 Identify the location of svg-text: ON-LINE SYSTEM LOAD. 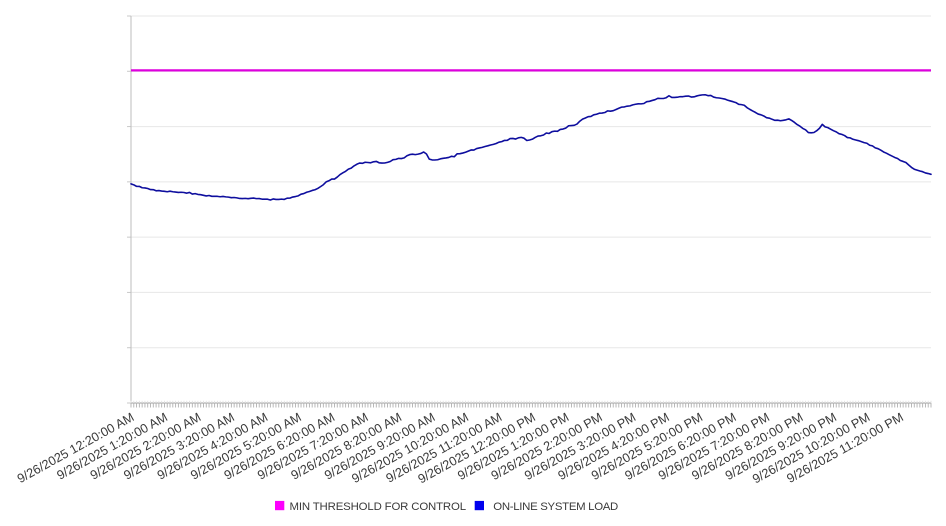
(555, 507).